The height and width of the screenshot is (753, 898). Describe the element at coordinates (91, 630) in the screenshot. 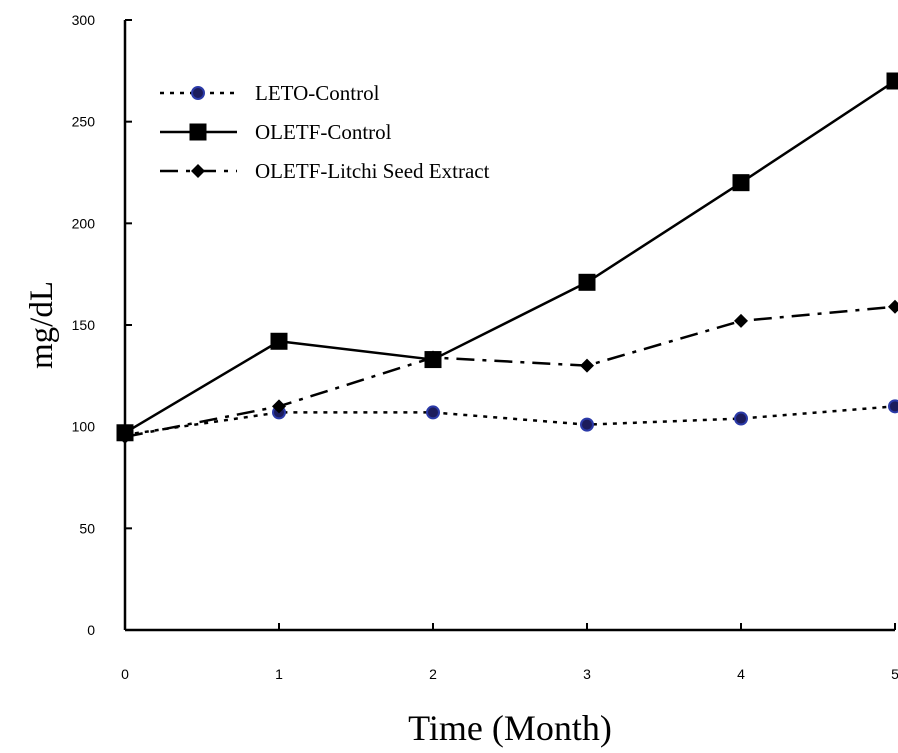

I see `y-tick-label: 0` at that location.